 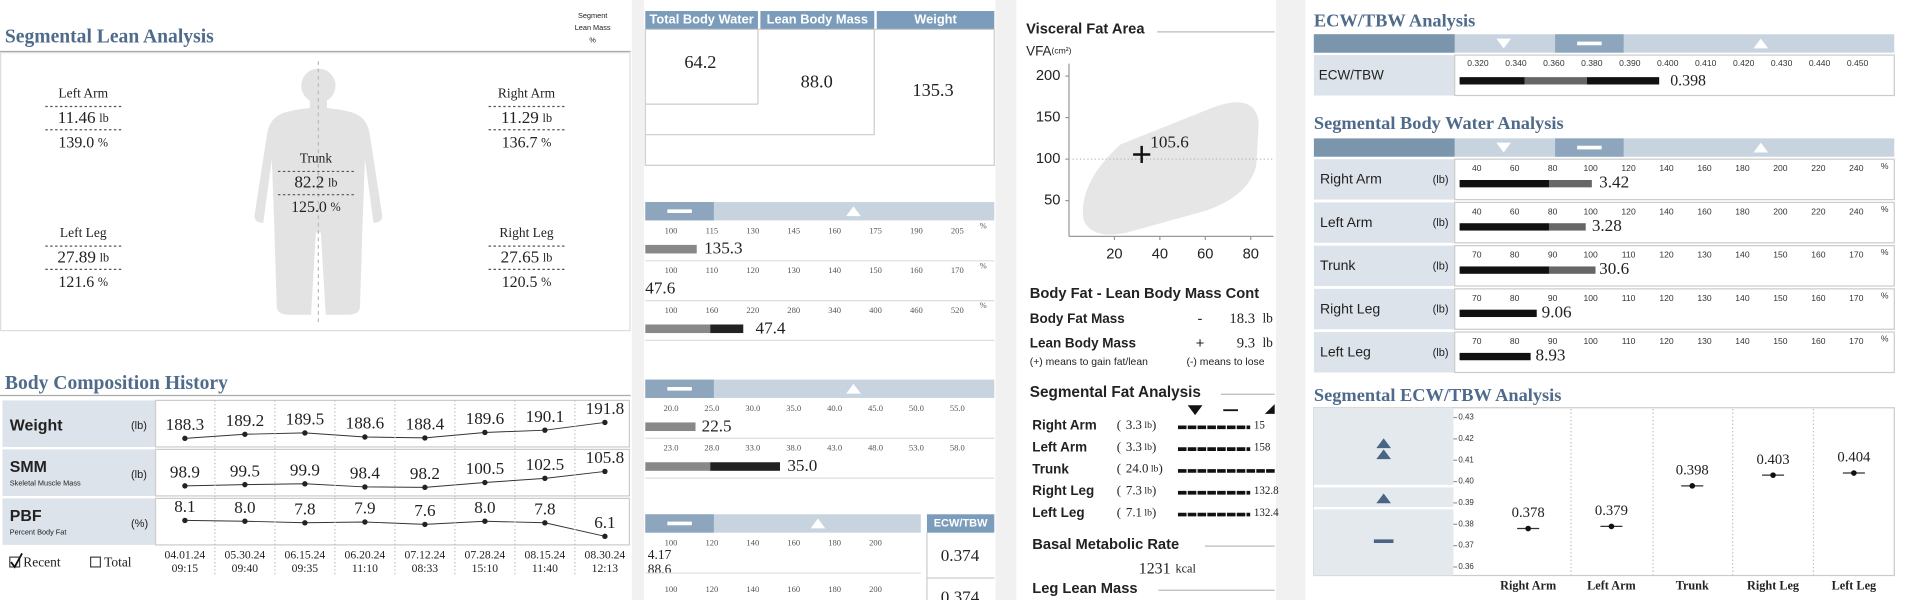 What do you see at coordinates (875, 270) in the screenshot?
I see `scale-tick: 150` at bounding box center [875, 270].